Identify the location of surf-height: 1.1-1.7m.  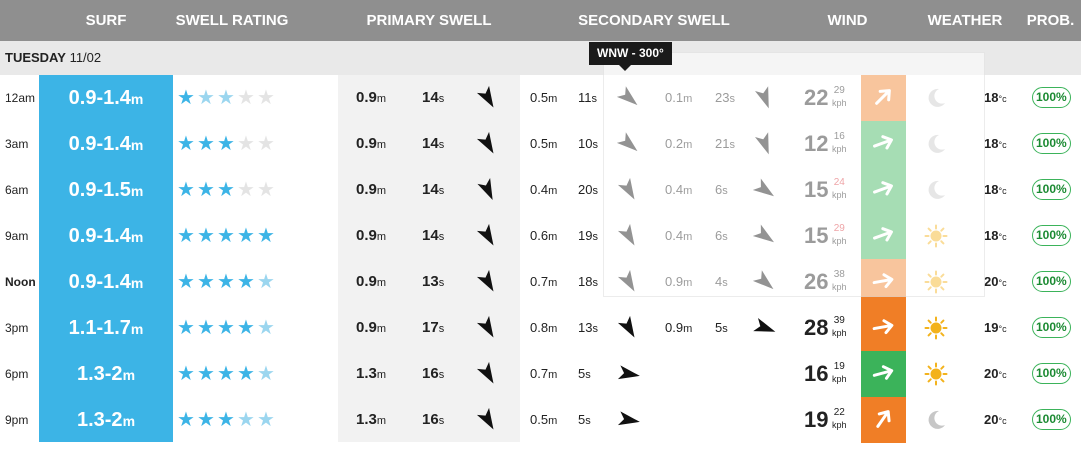
(106, 328).